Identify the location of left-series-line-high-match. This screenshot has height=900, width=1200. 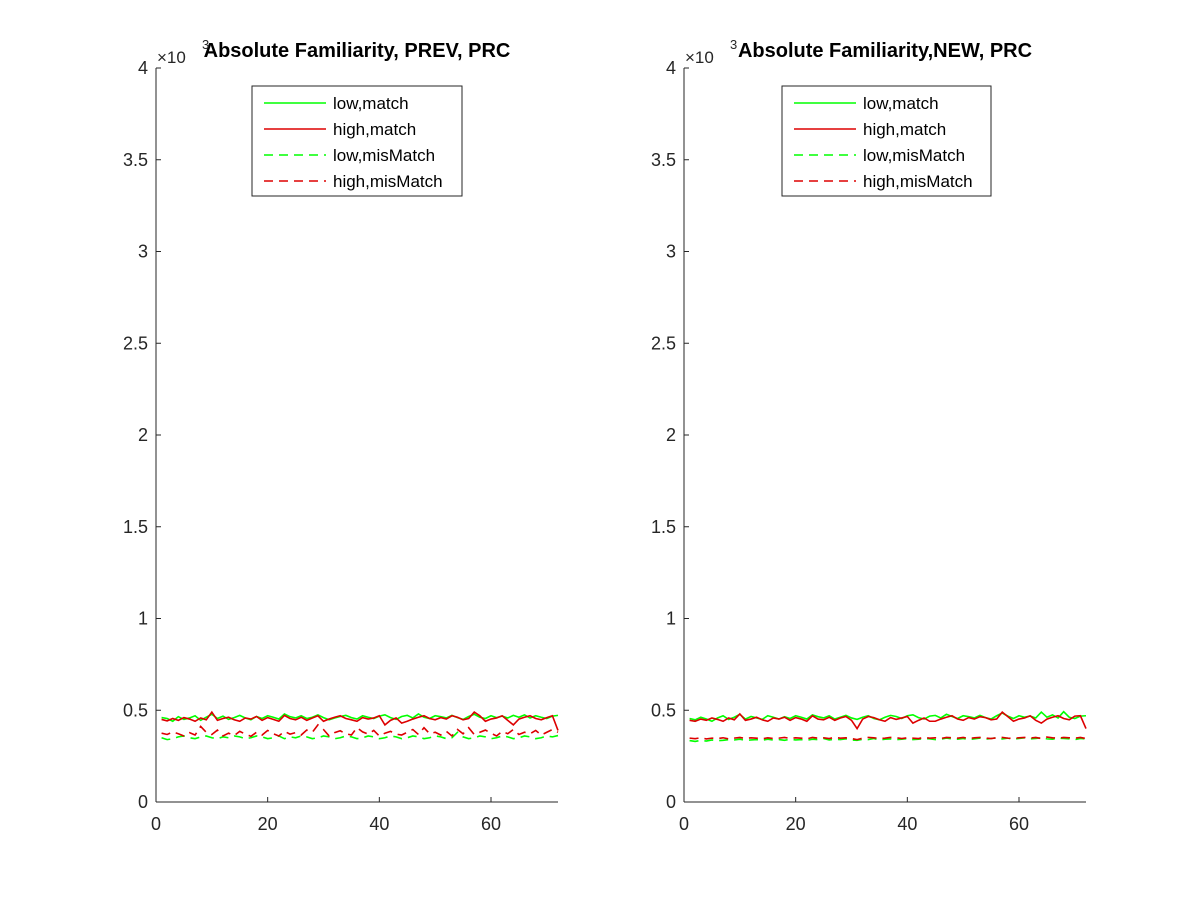
(360, 720).